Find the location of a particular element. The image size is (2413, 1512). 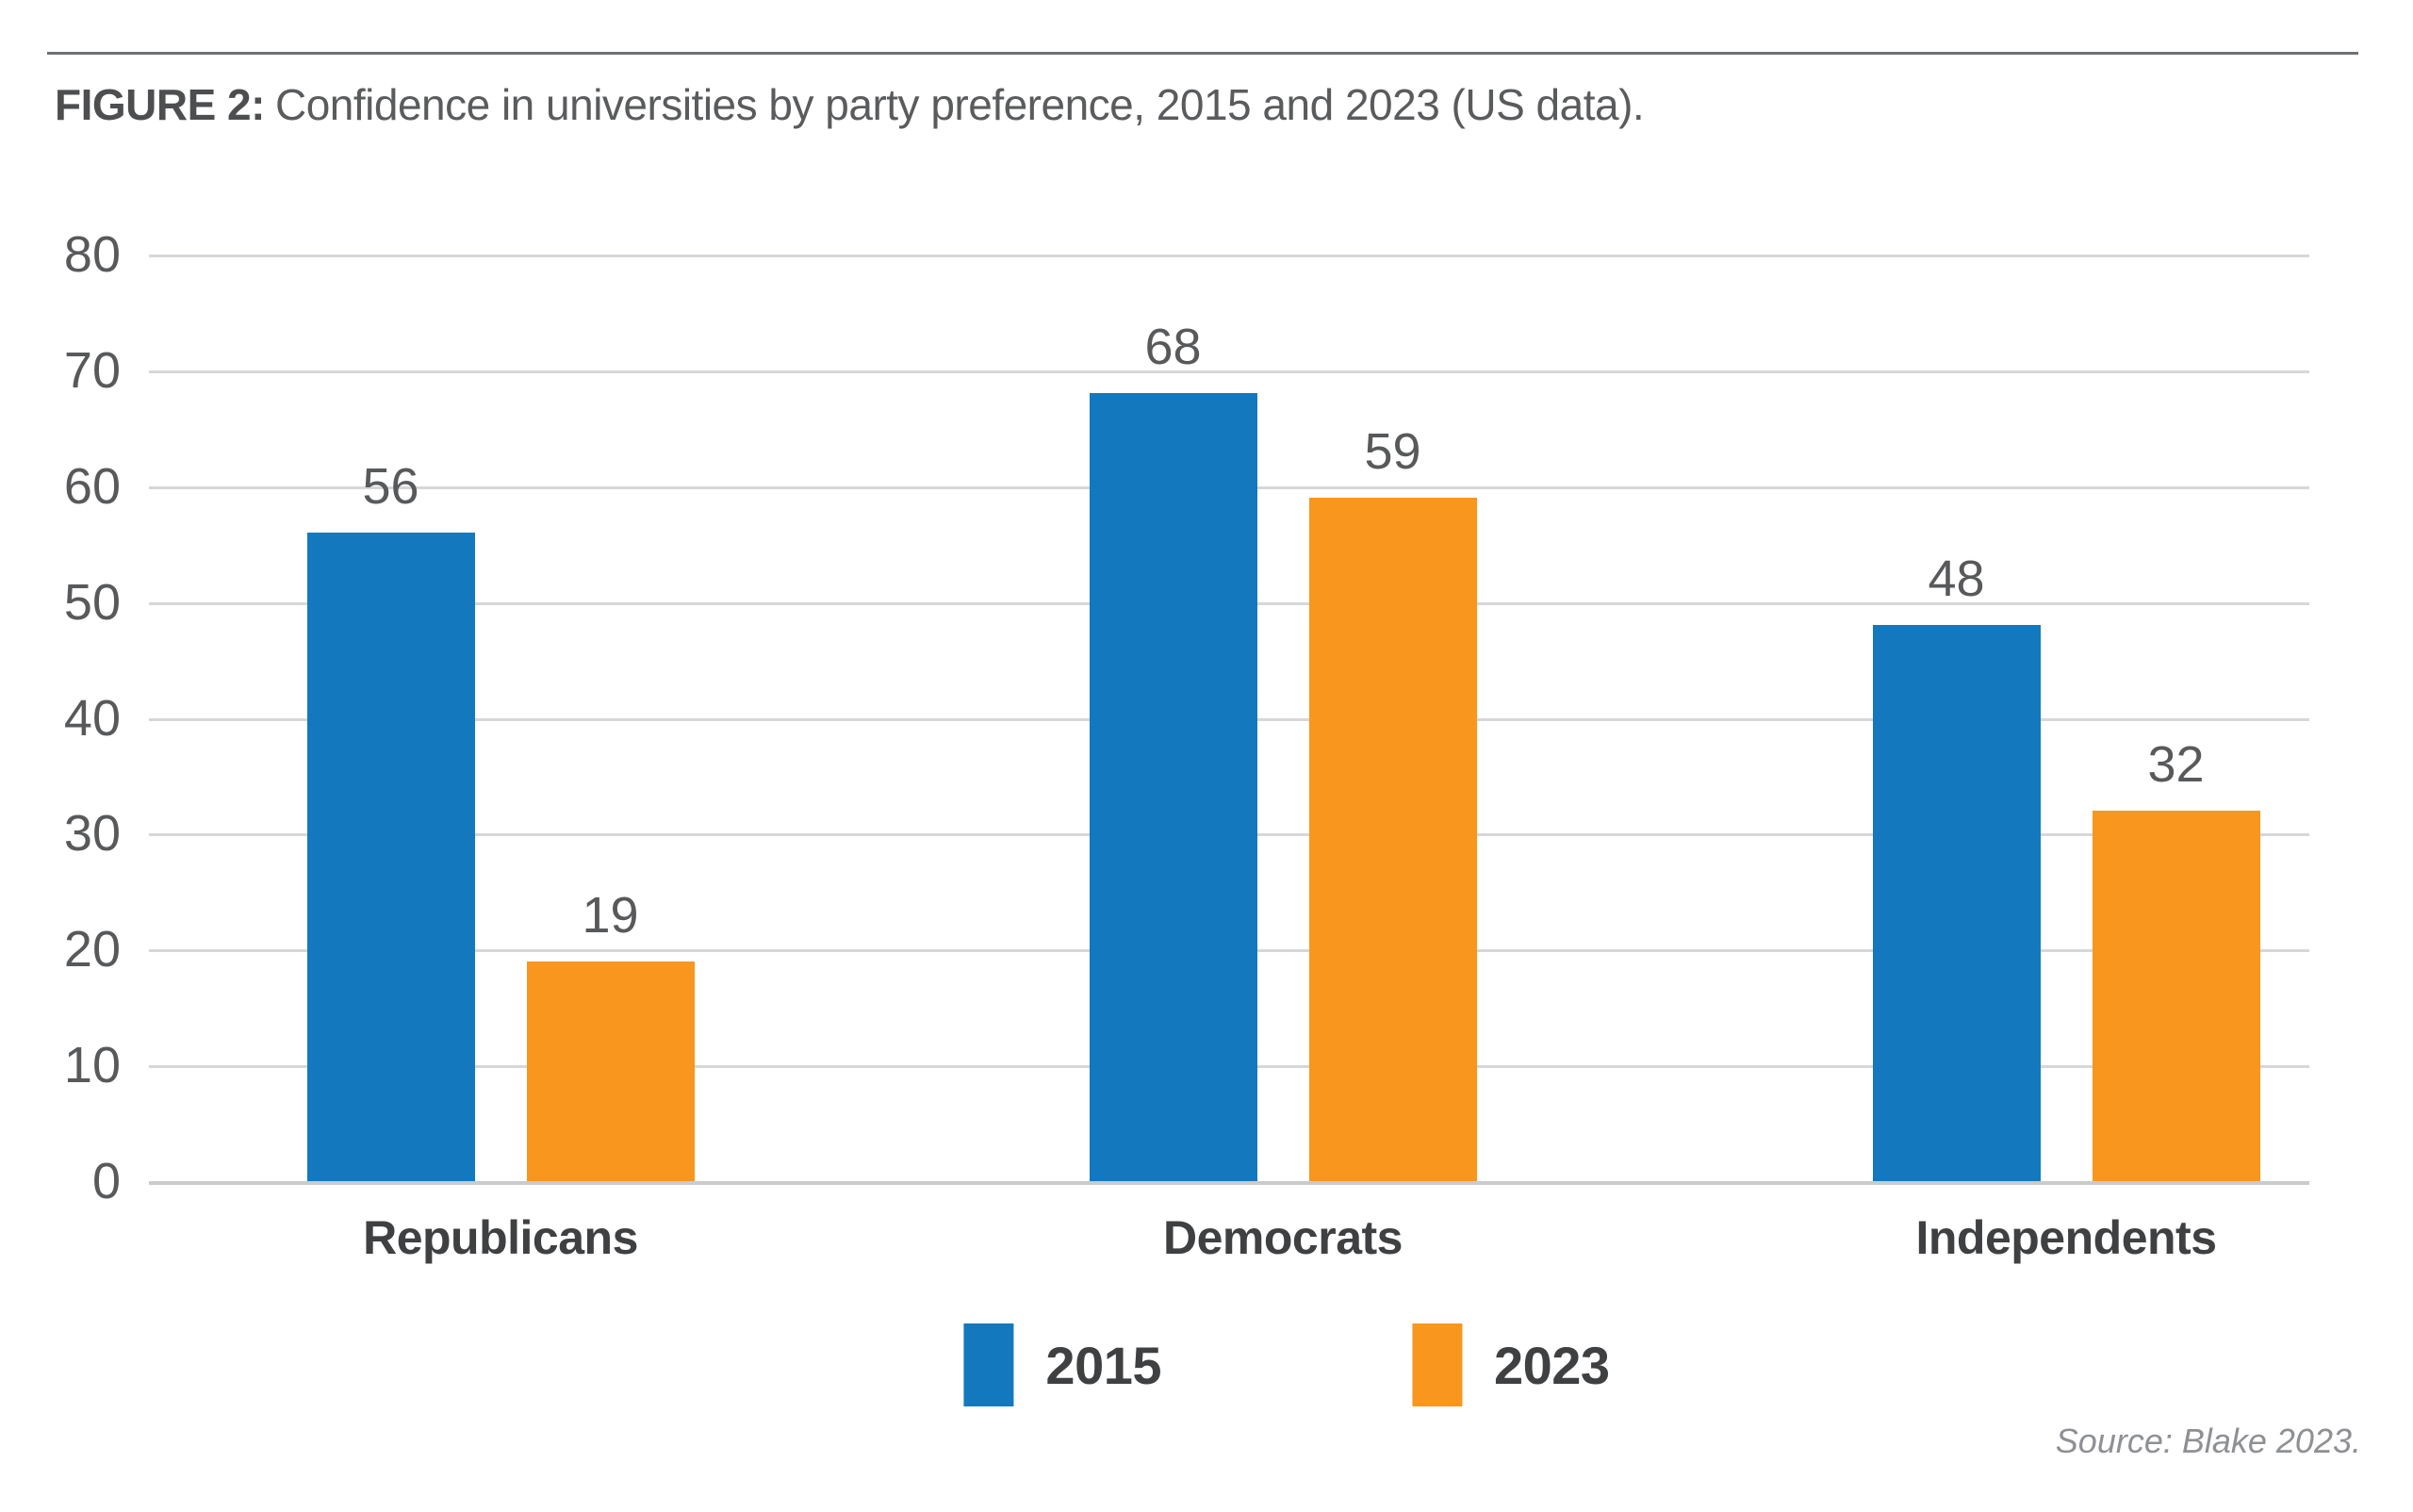

legend-item-2015: 2015 is located at coordinates (1062, 1364).